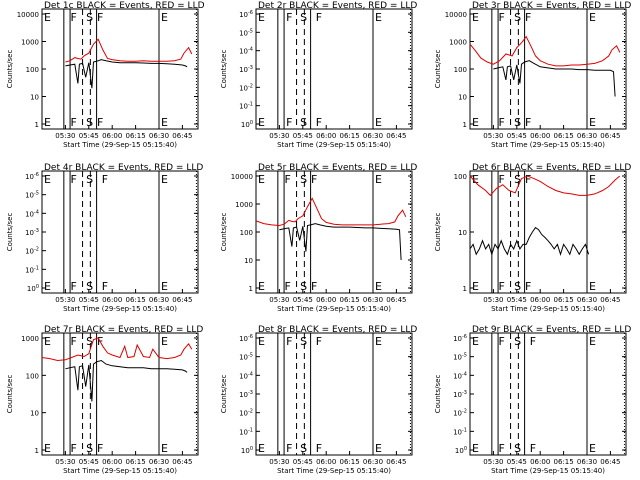 This screenshot has height=480, width=640. Describe the element at coordinates (460, 375) in the screenshot. I see `y-tick-label: 10⁻⁴` at that location.